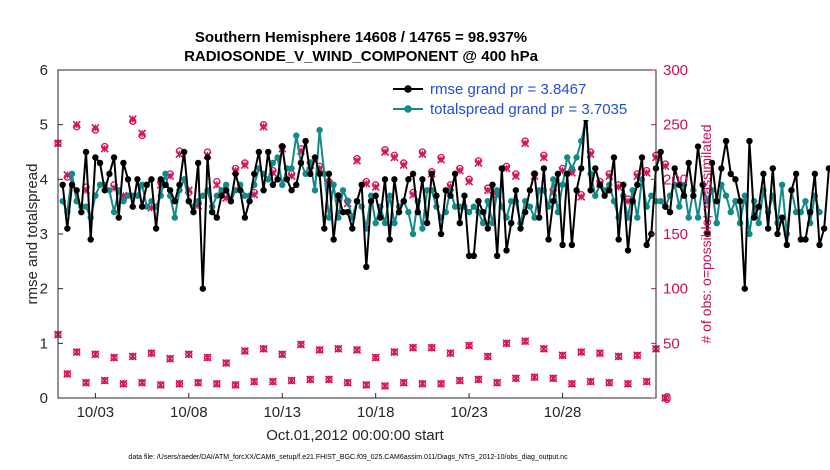 Image resolution: width=830 pixels, height=470 pixels. What do you see at coordinates (44, 398) in the screenshot?
I see `y-tick-label: 0` at bounding box center [44, 398].